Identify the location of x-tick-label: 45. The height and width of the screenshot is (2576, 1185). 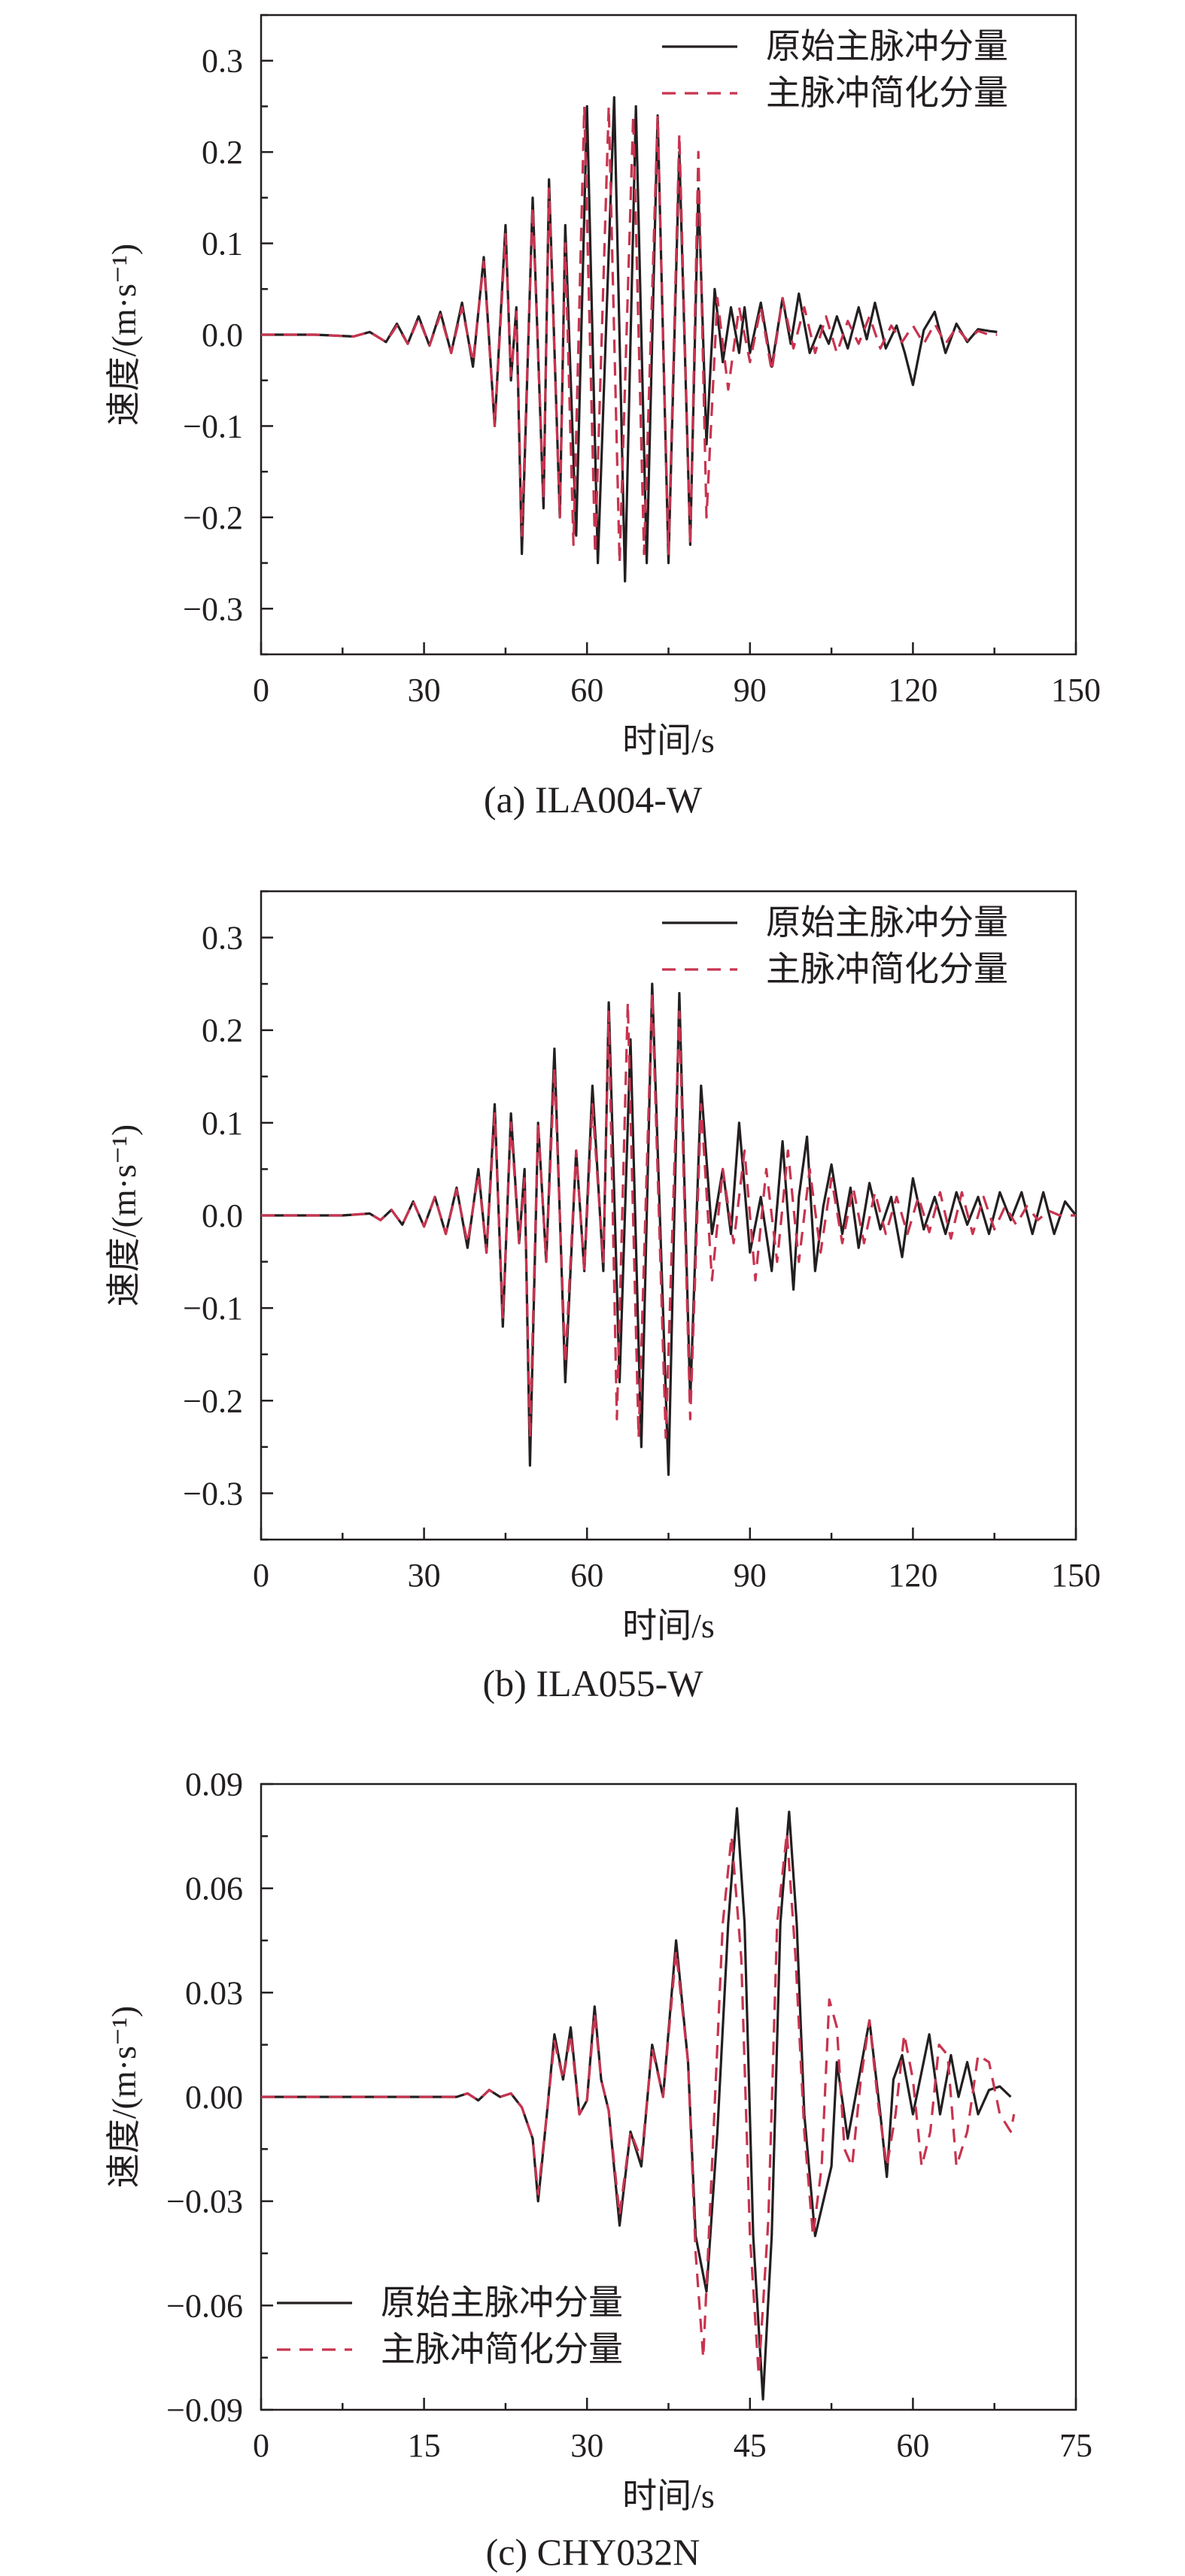
(750, 2445).